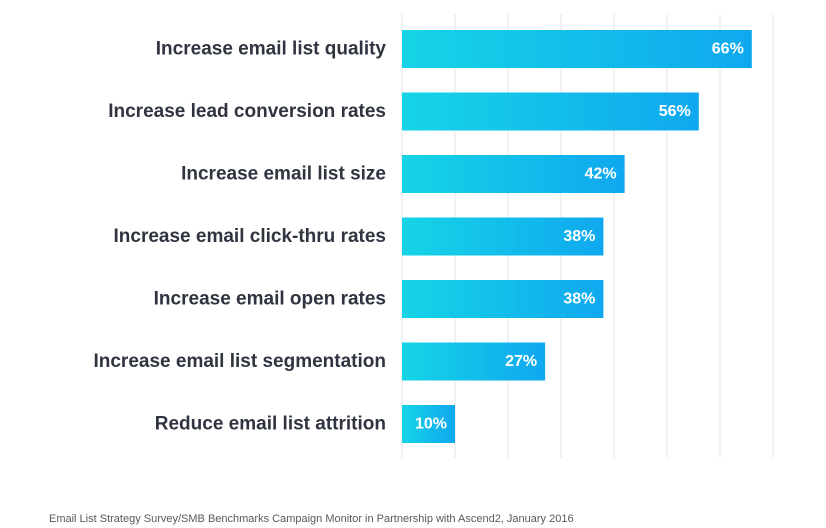 This screenshot has width=826, height=528. I want to click on category-label: Increase email list quality, so click(271, 49).